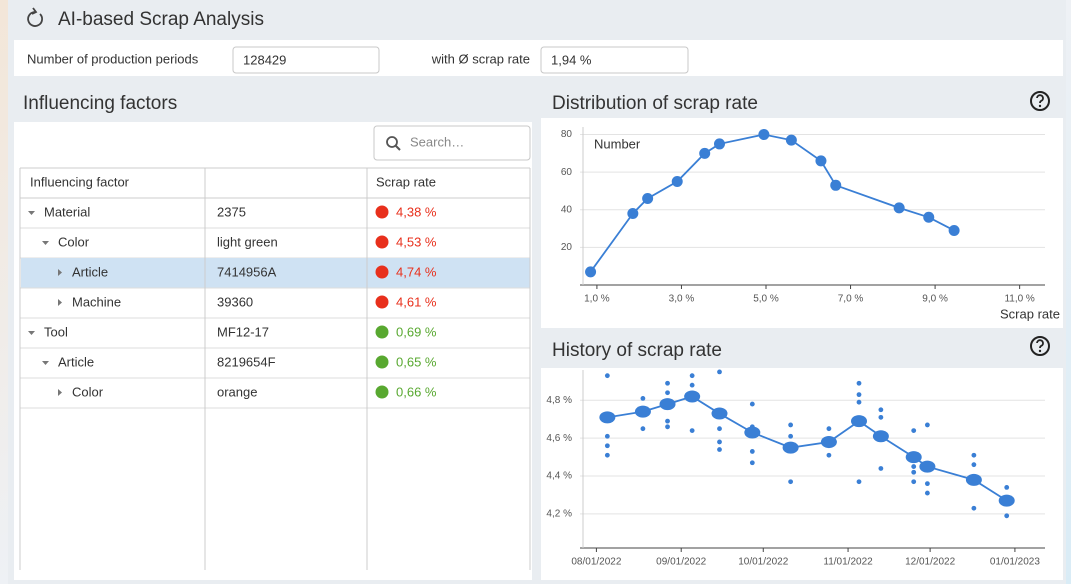  What do you see at coordinates (1019, 299) in the screenshot?
I see `x-tick-label: 11,0 %` at bounding box center [1019, 299].